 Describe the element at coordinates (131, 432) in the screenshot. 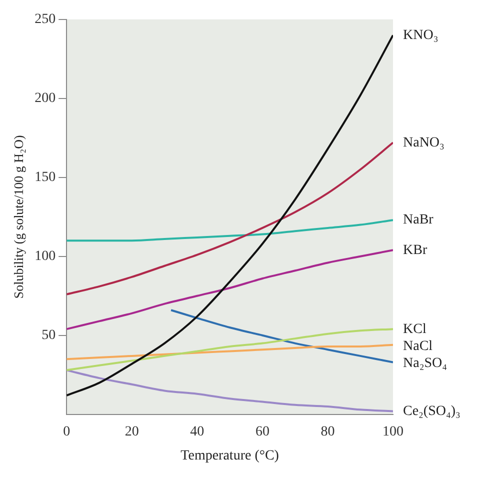

I see `x-tick-label: 20` at that location.